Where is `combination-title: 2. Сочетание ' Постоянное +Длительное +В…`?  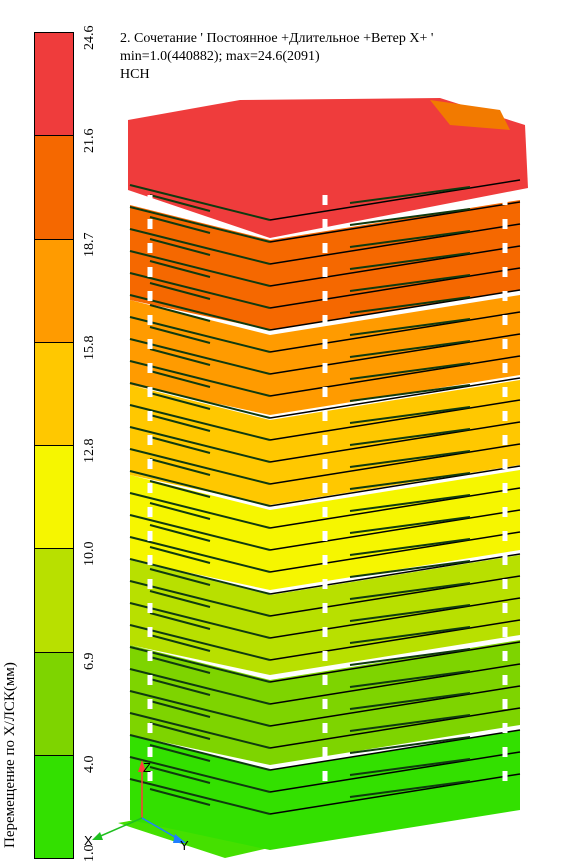
combination-title: 2. Сочетание ' Постоянное +Длительное +В… is located at coordinates (277, 38).